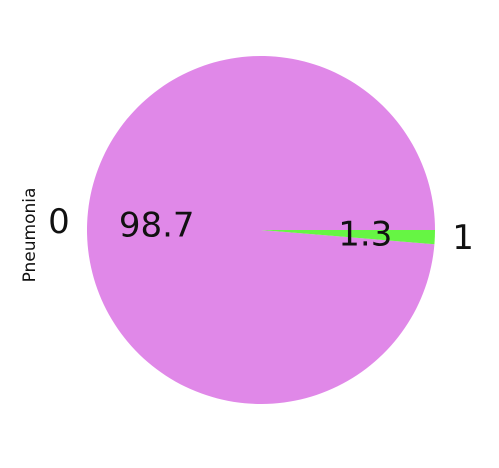  Describe the element at coordinates (463, 238) in the screenshot. I see `category-label-1: 1` at that location.